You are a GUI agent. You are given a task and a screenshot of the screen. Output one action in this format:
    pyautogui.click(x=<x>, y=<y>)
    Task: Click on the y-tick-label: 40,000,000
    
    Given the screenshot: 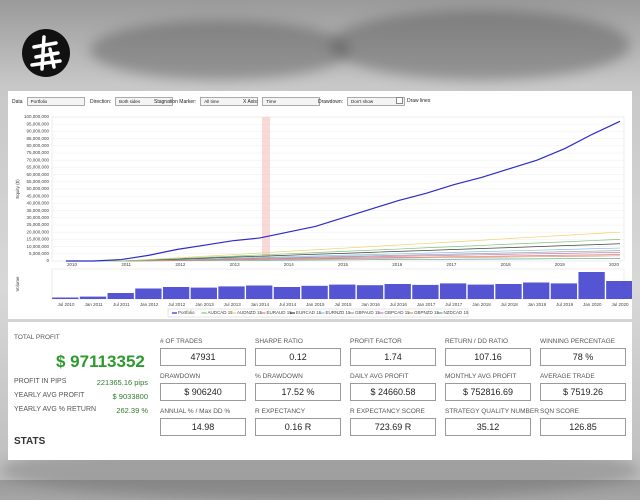 What is the action you would take?
    pyautogui.click(x=37, y=203)
    